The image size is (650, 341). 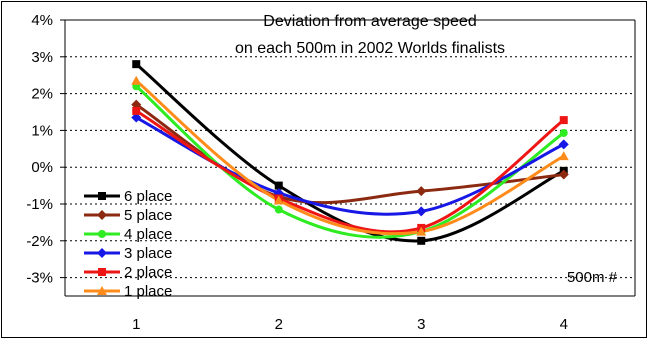 I want to click on legend-label: 1 place, so click(x=148, y=291).